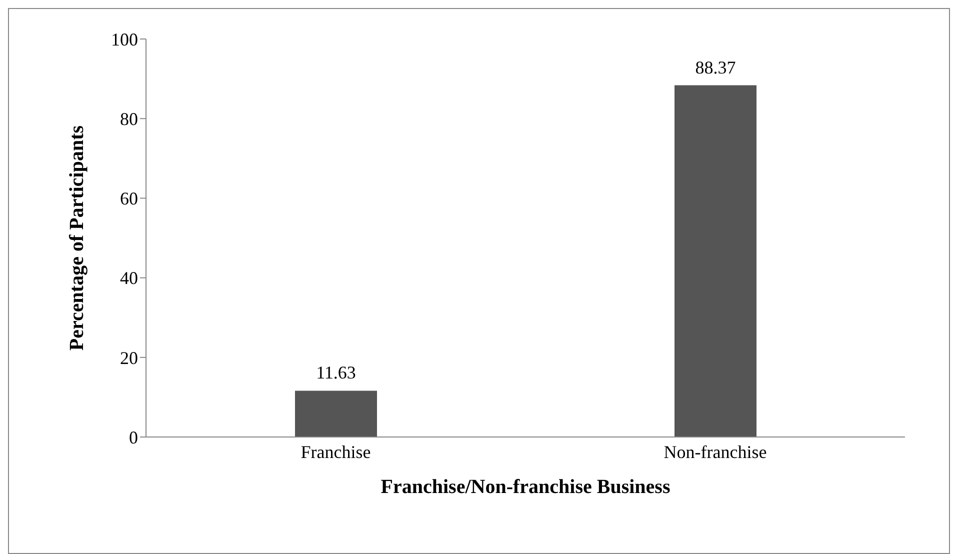  Describe the element at coordinates (335, 452) in the screenshot. I see `x-tick-label: Franchise` at that location.